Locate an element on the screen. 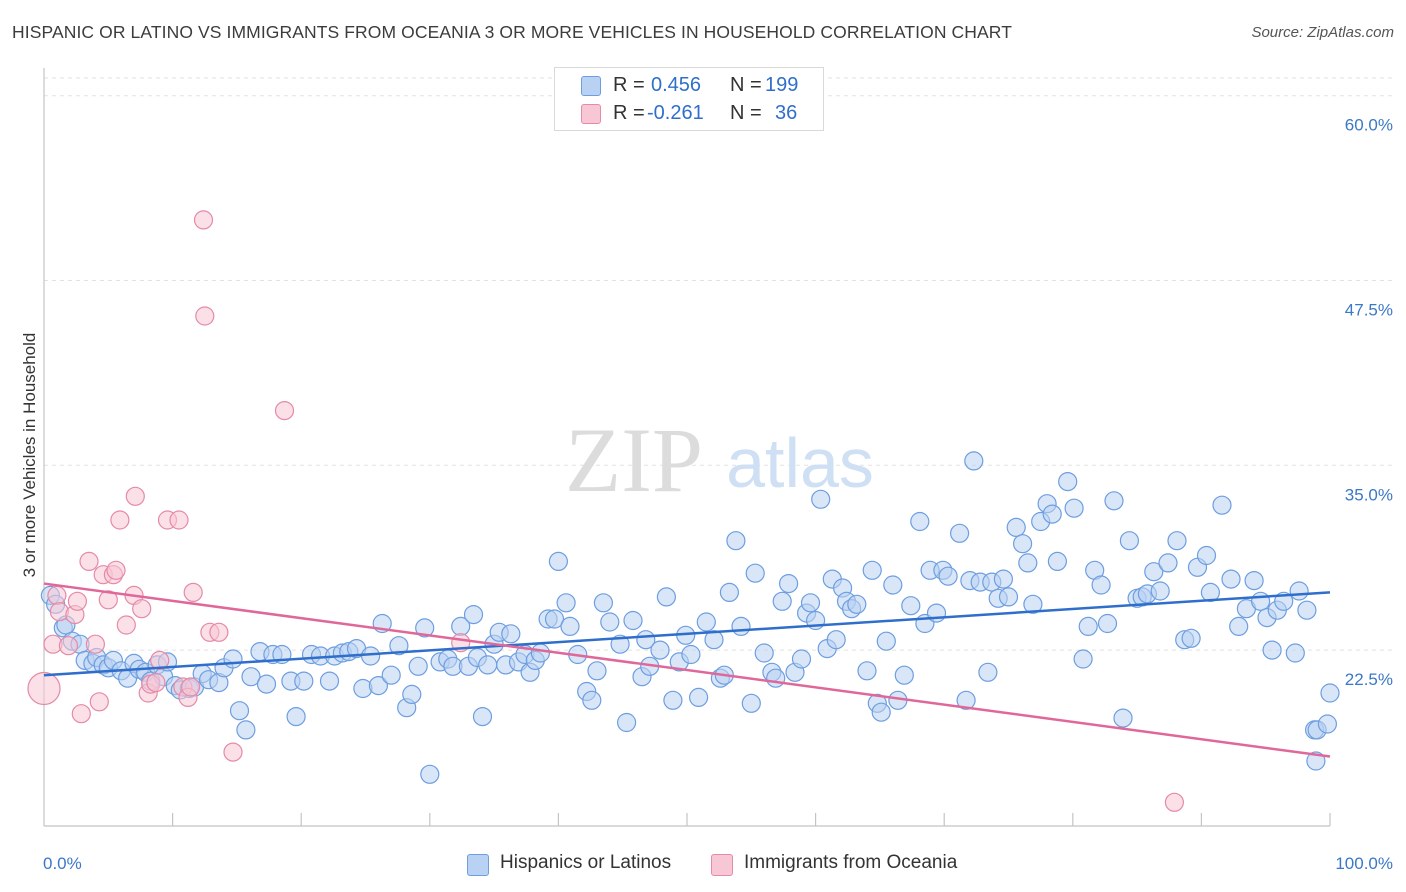 The image size is (1406, 892). y-tick-label: 60.0% is located at coordinates (1369, 125).